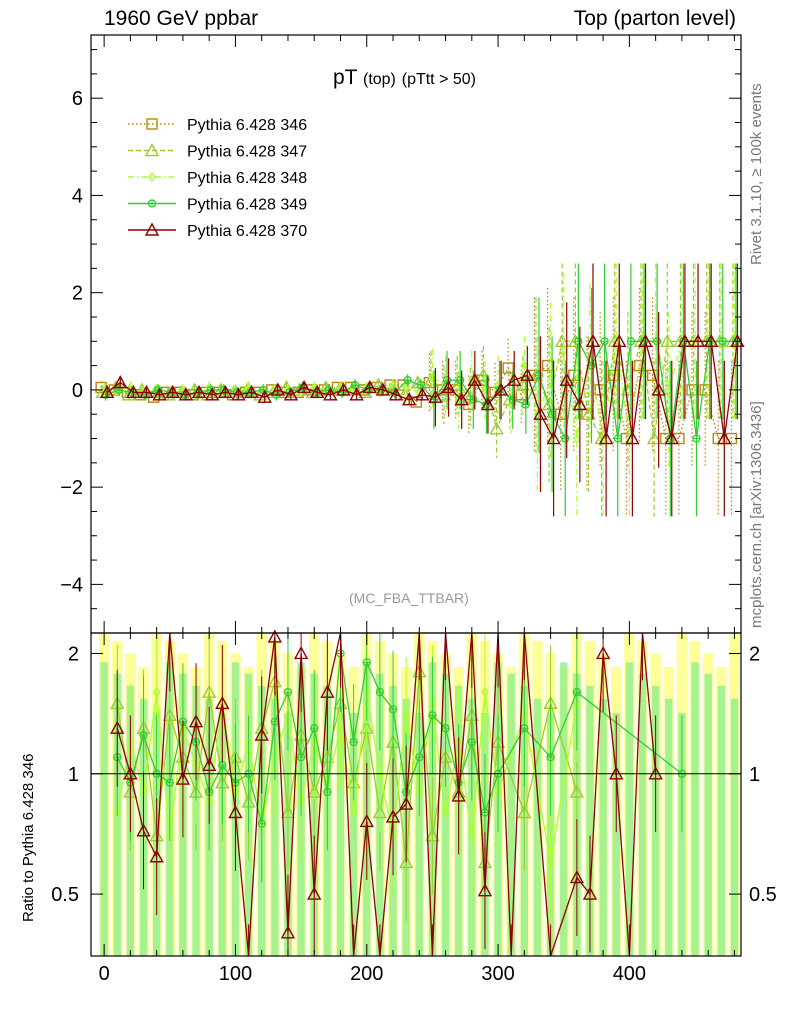 The width and height of the screenshot is (786, 1024). Describe the element at coordinates (77, 294) in the screenshot. I see `y-tick-label: 2` at that location.